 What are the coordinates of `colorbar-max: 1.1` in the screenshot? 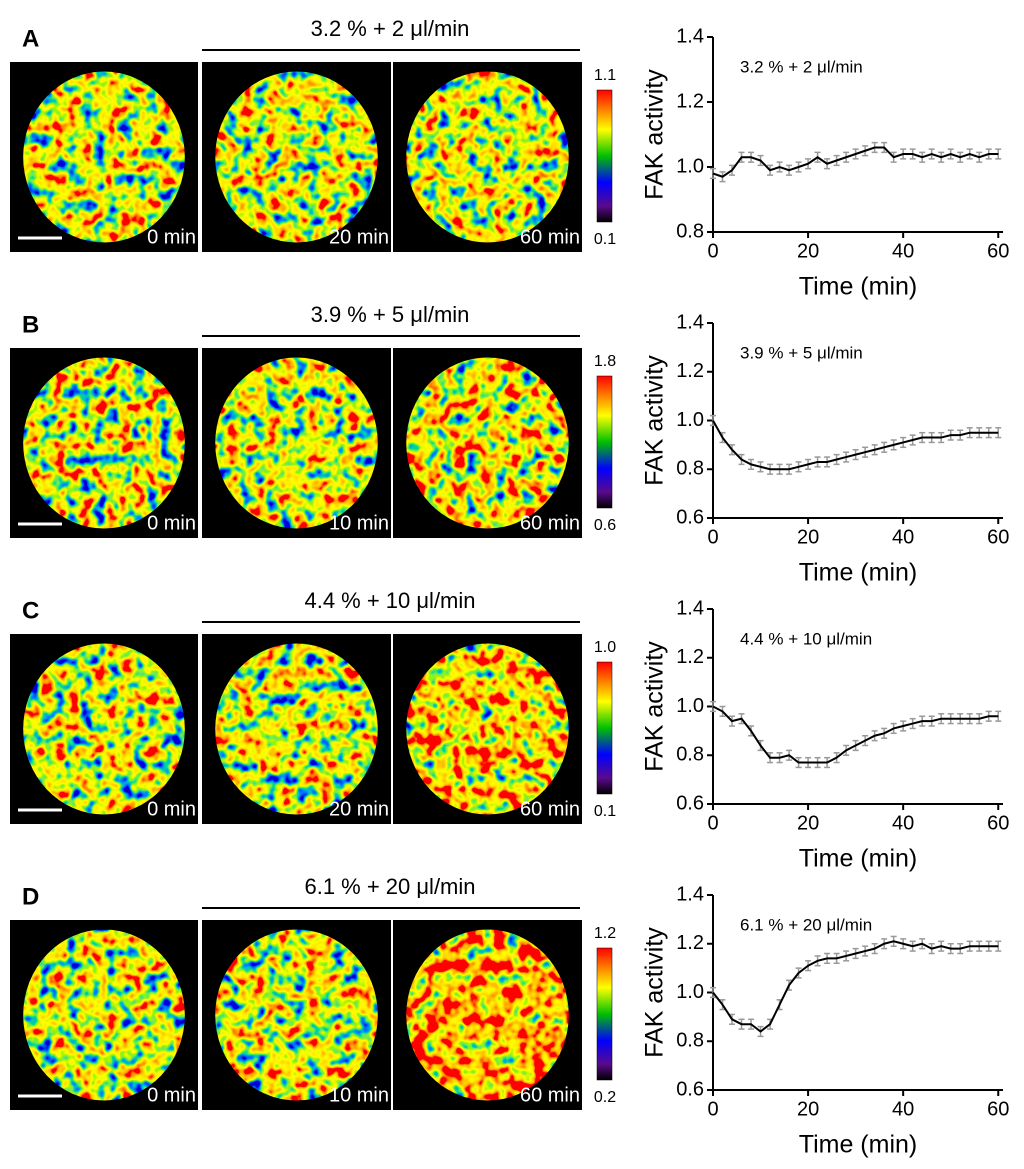 It's located at (605, 75).